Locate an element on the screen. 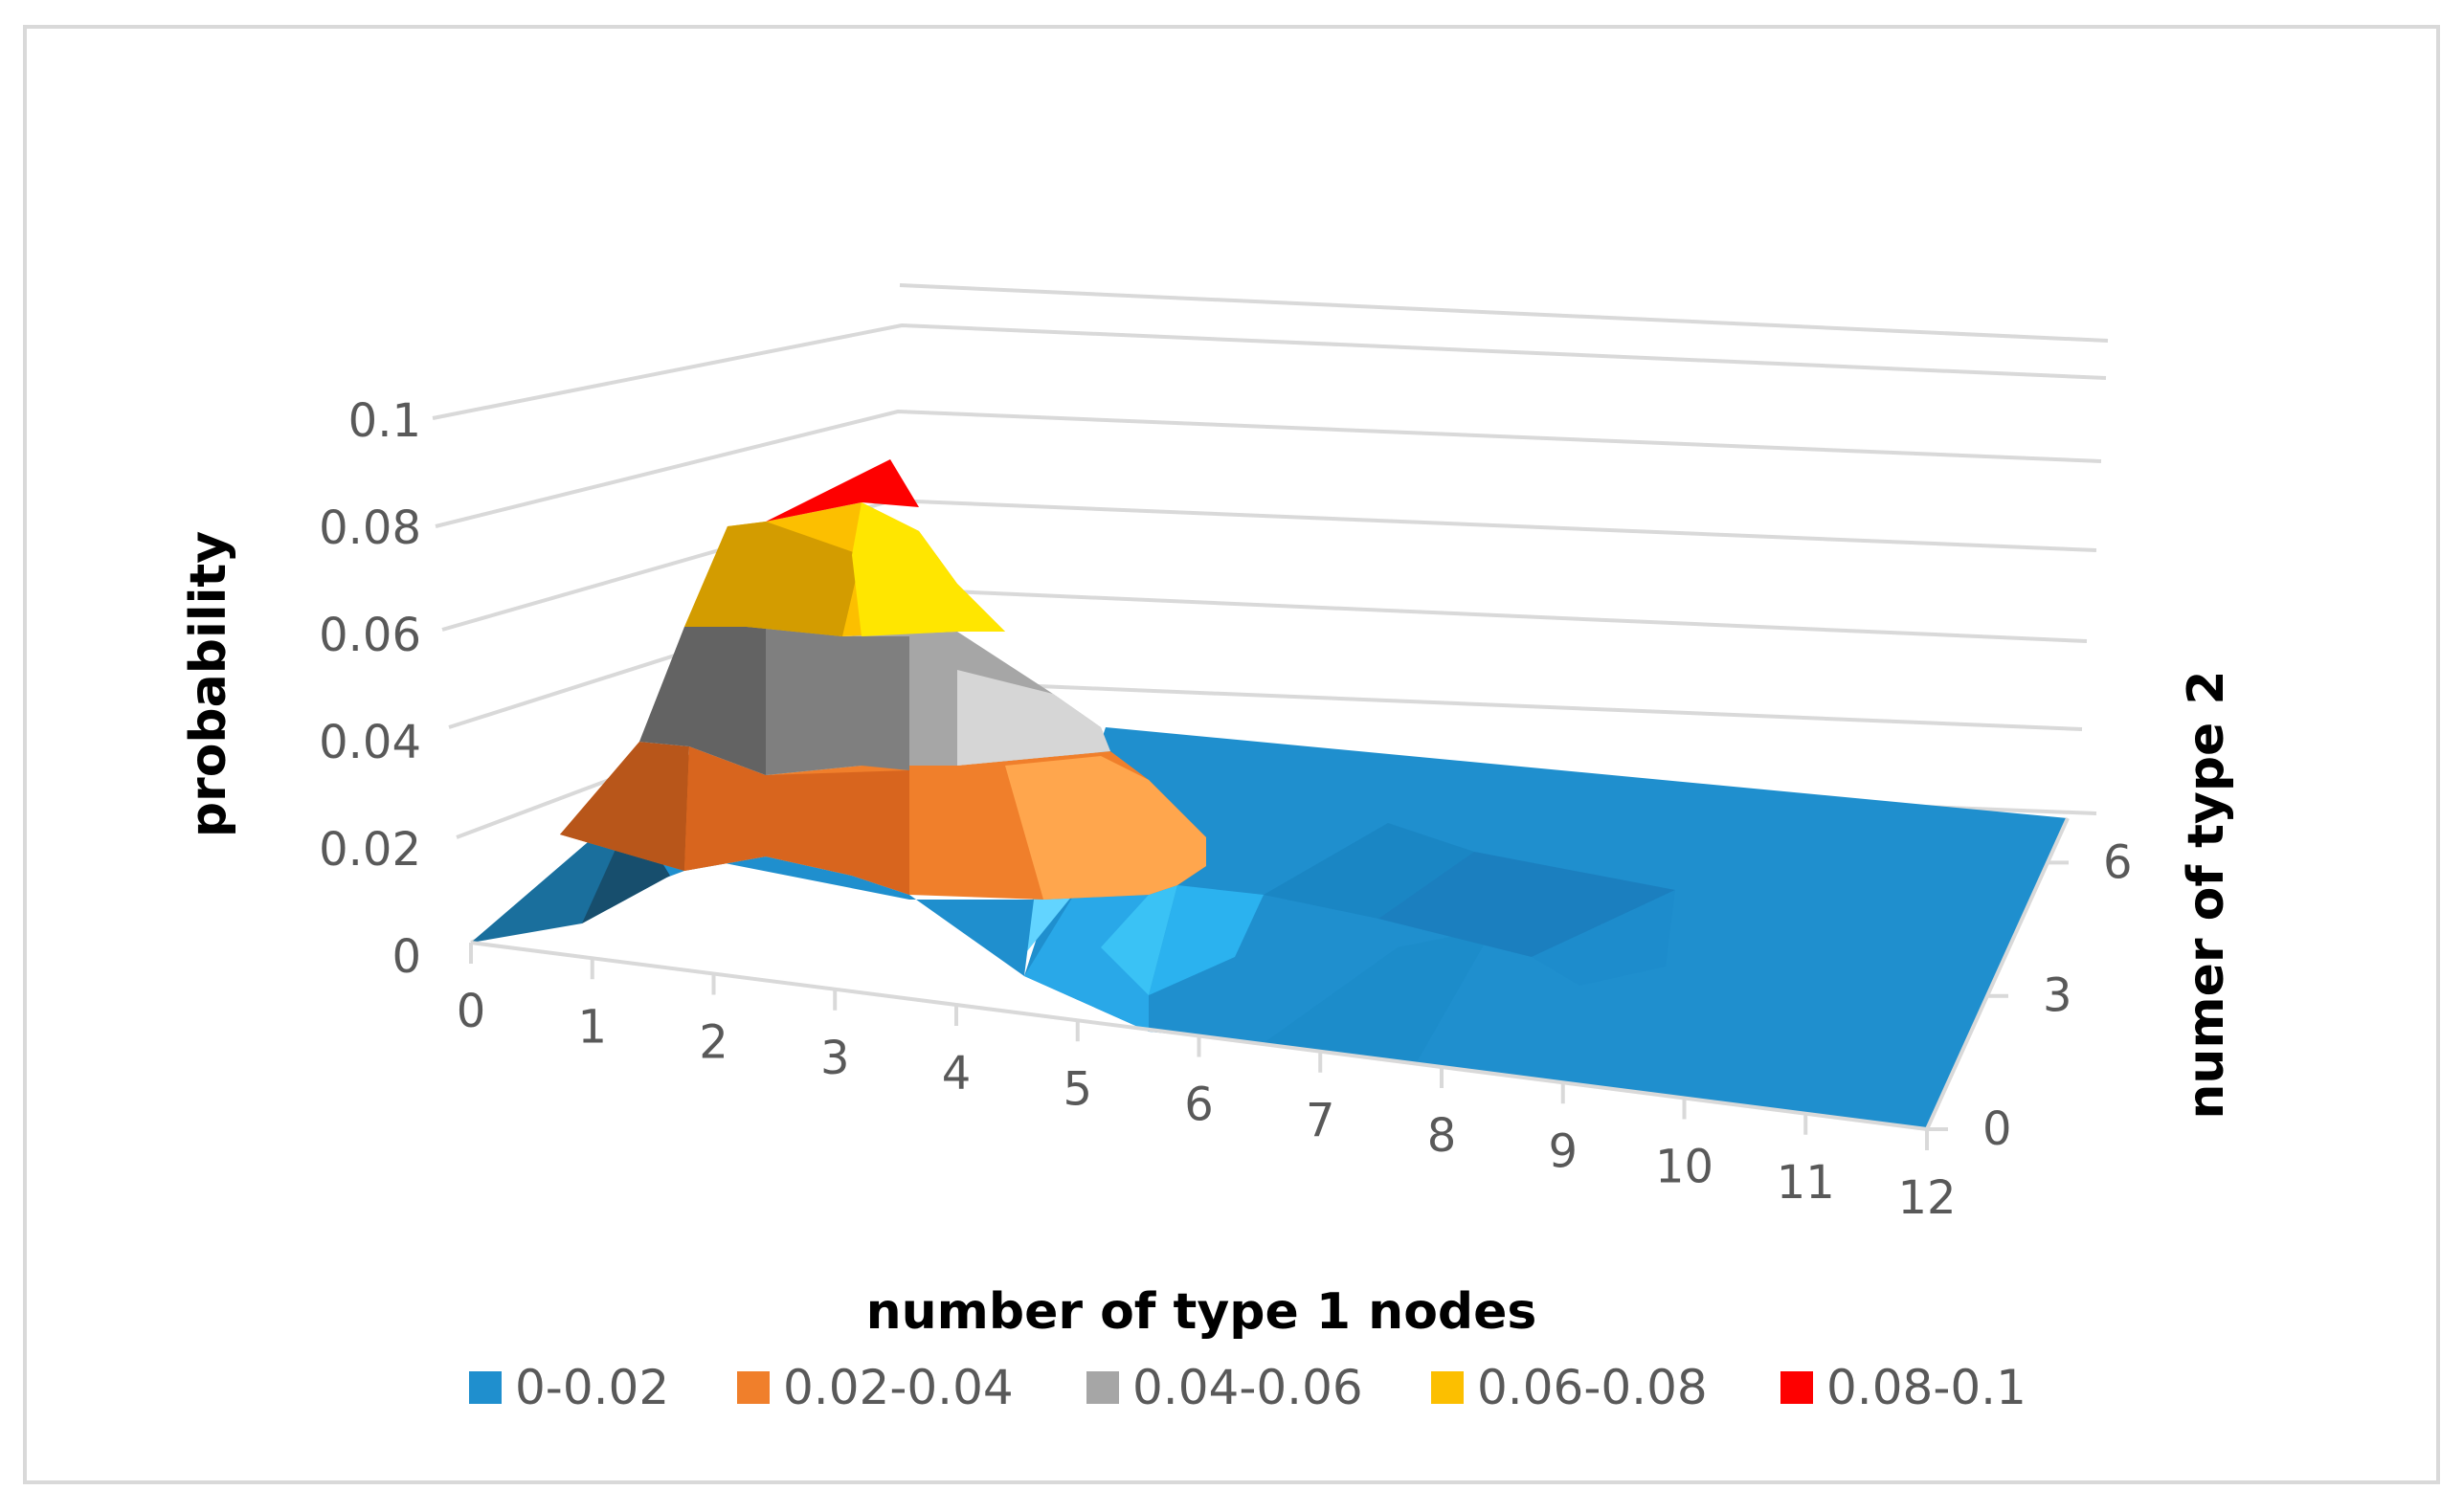 The image size is (2463, 1512). x-ticks: 0 1 2 3 4 5 6 7 8 9 10 11 12 is located at coordinates (1207, 1084).